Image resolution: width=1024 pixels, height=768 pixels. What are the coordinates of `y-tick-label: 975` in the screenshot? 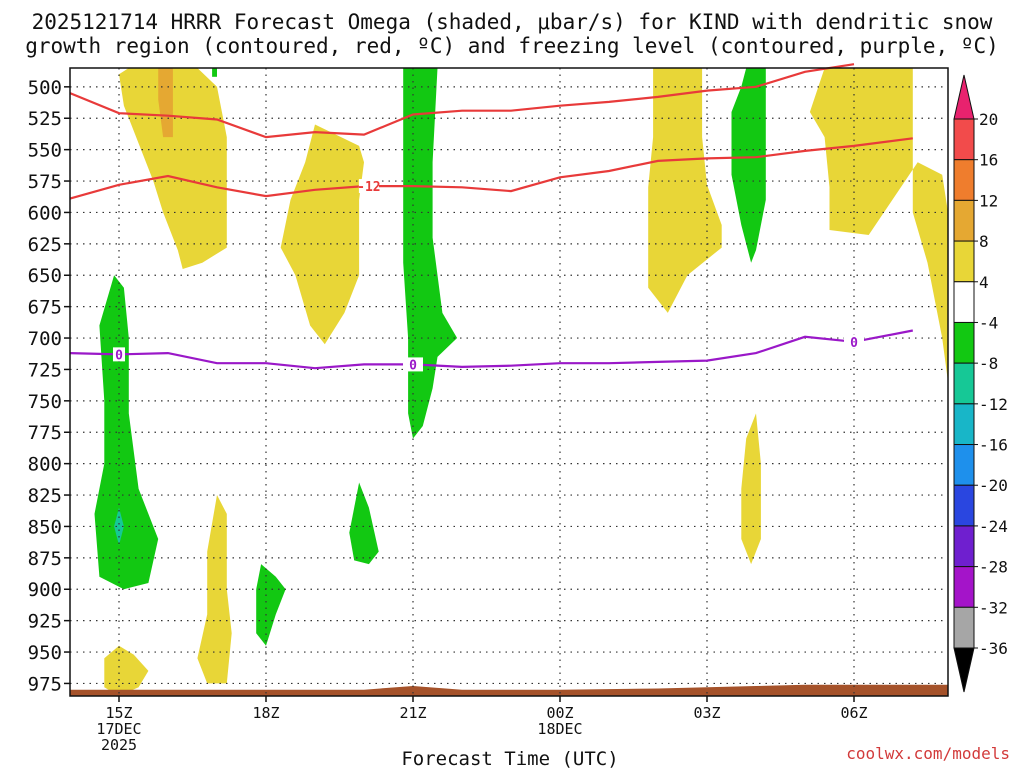 It's located at (45, 684).